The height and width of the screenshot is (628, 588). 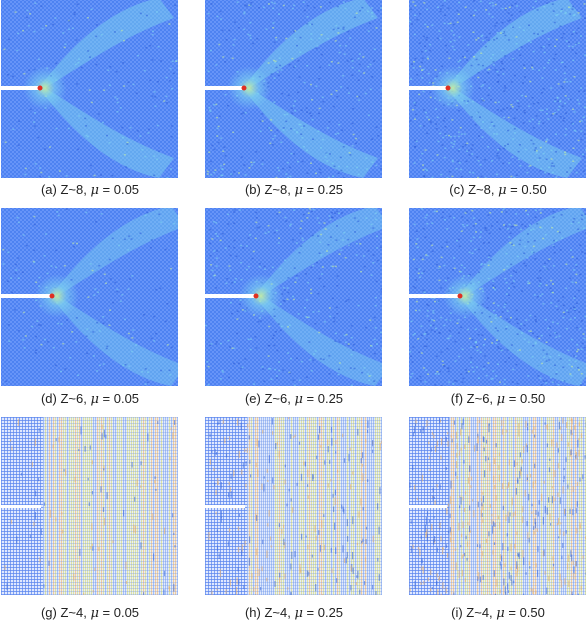 I want to click on panel-image-c, so click(x=497, y=89).